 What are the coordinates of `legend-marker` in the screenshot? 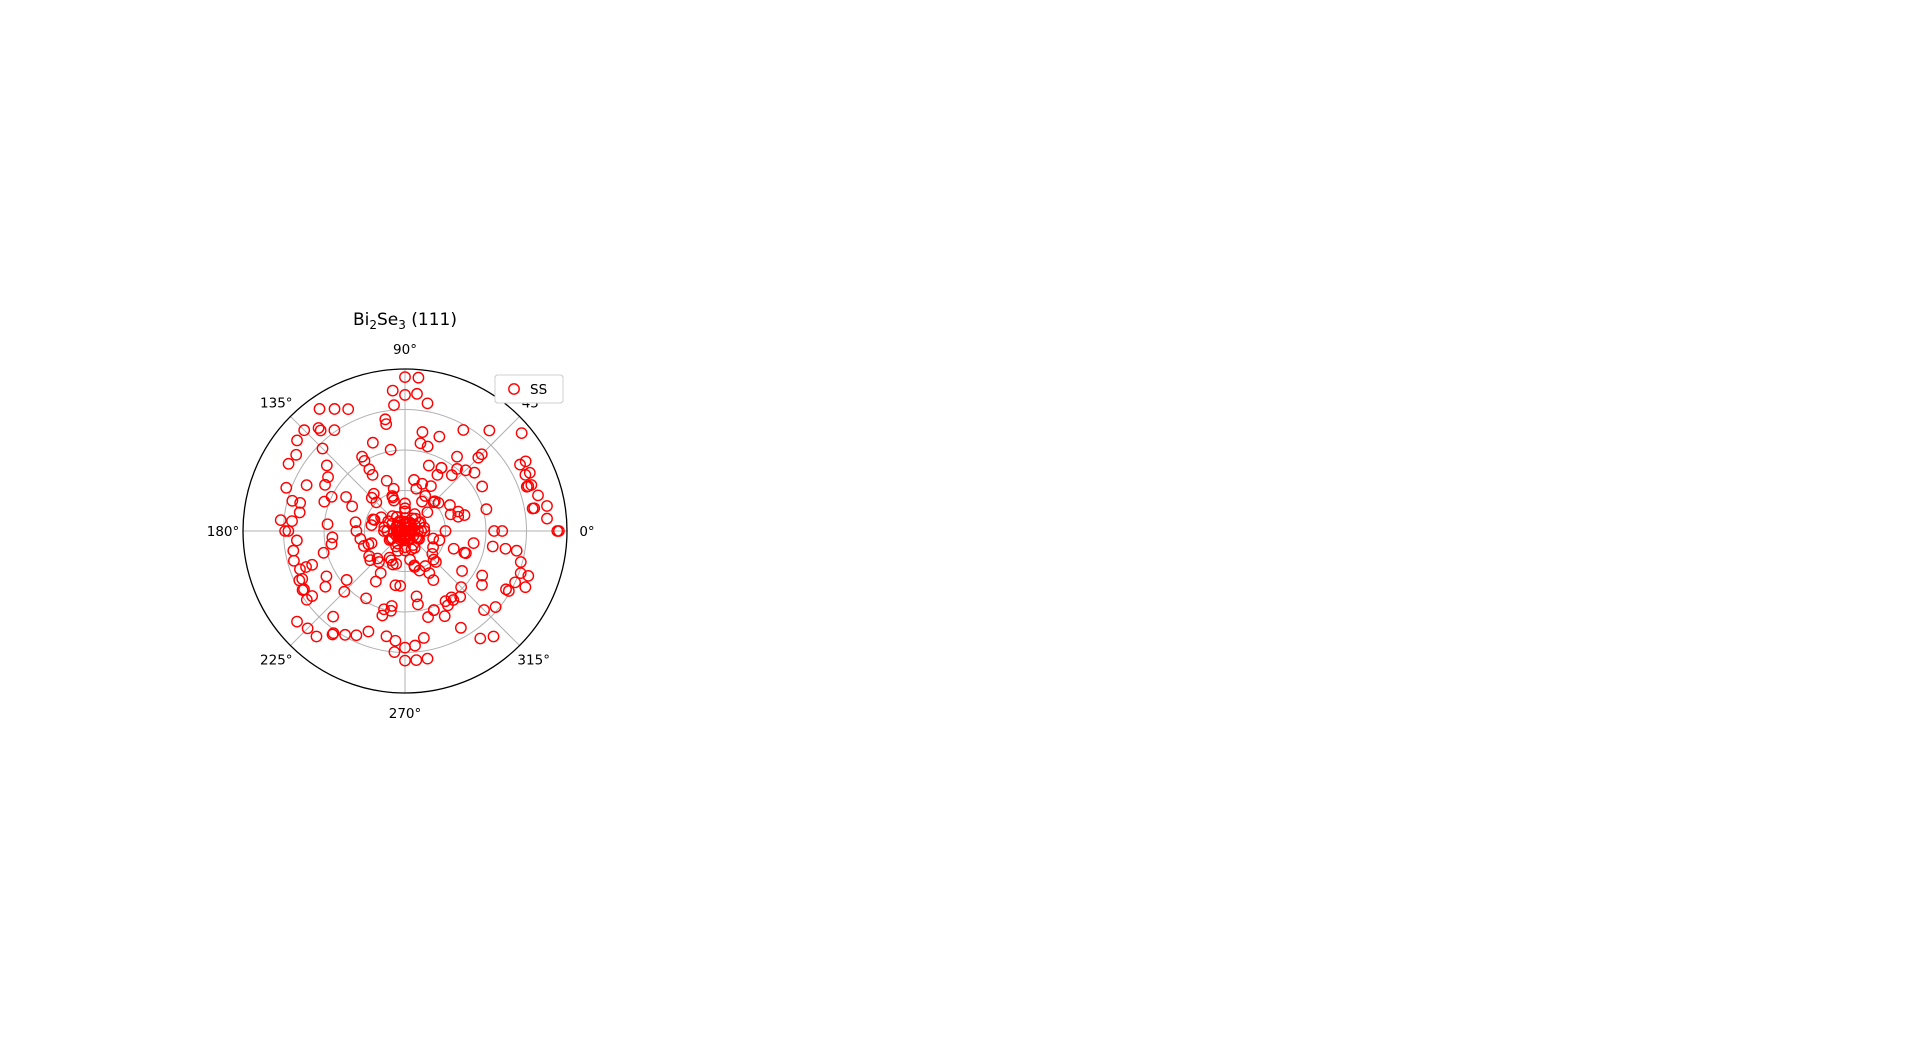 It's located at (514, 389).